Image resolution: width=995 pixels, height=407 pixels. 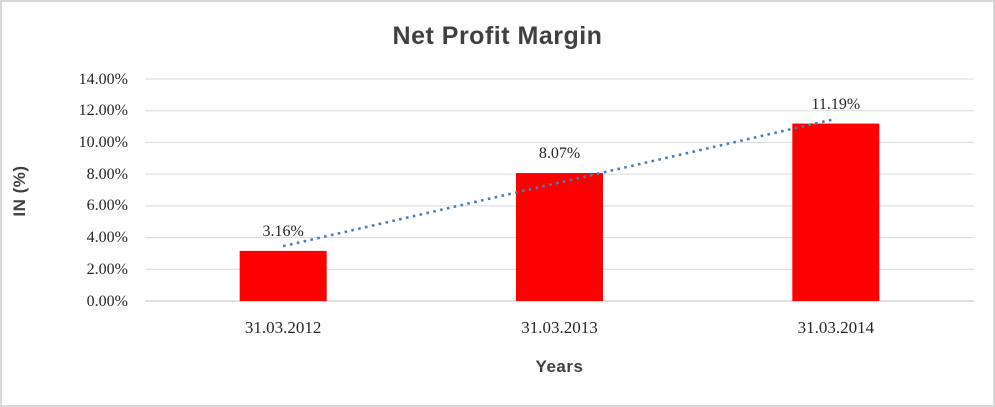 What do you see at coordinates (559, 154) in the screenshot?
I see `data-label: 8.07%` at bounding box center [559, 154].